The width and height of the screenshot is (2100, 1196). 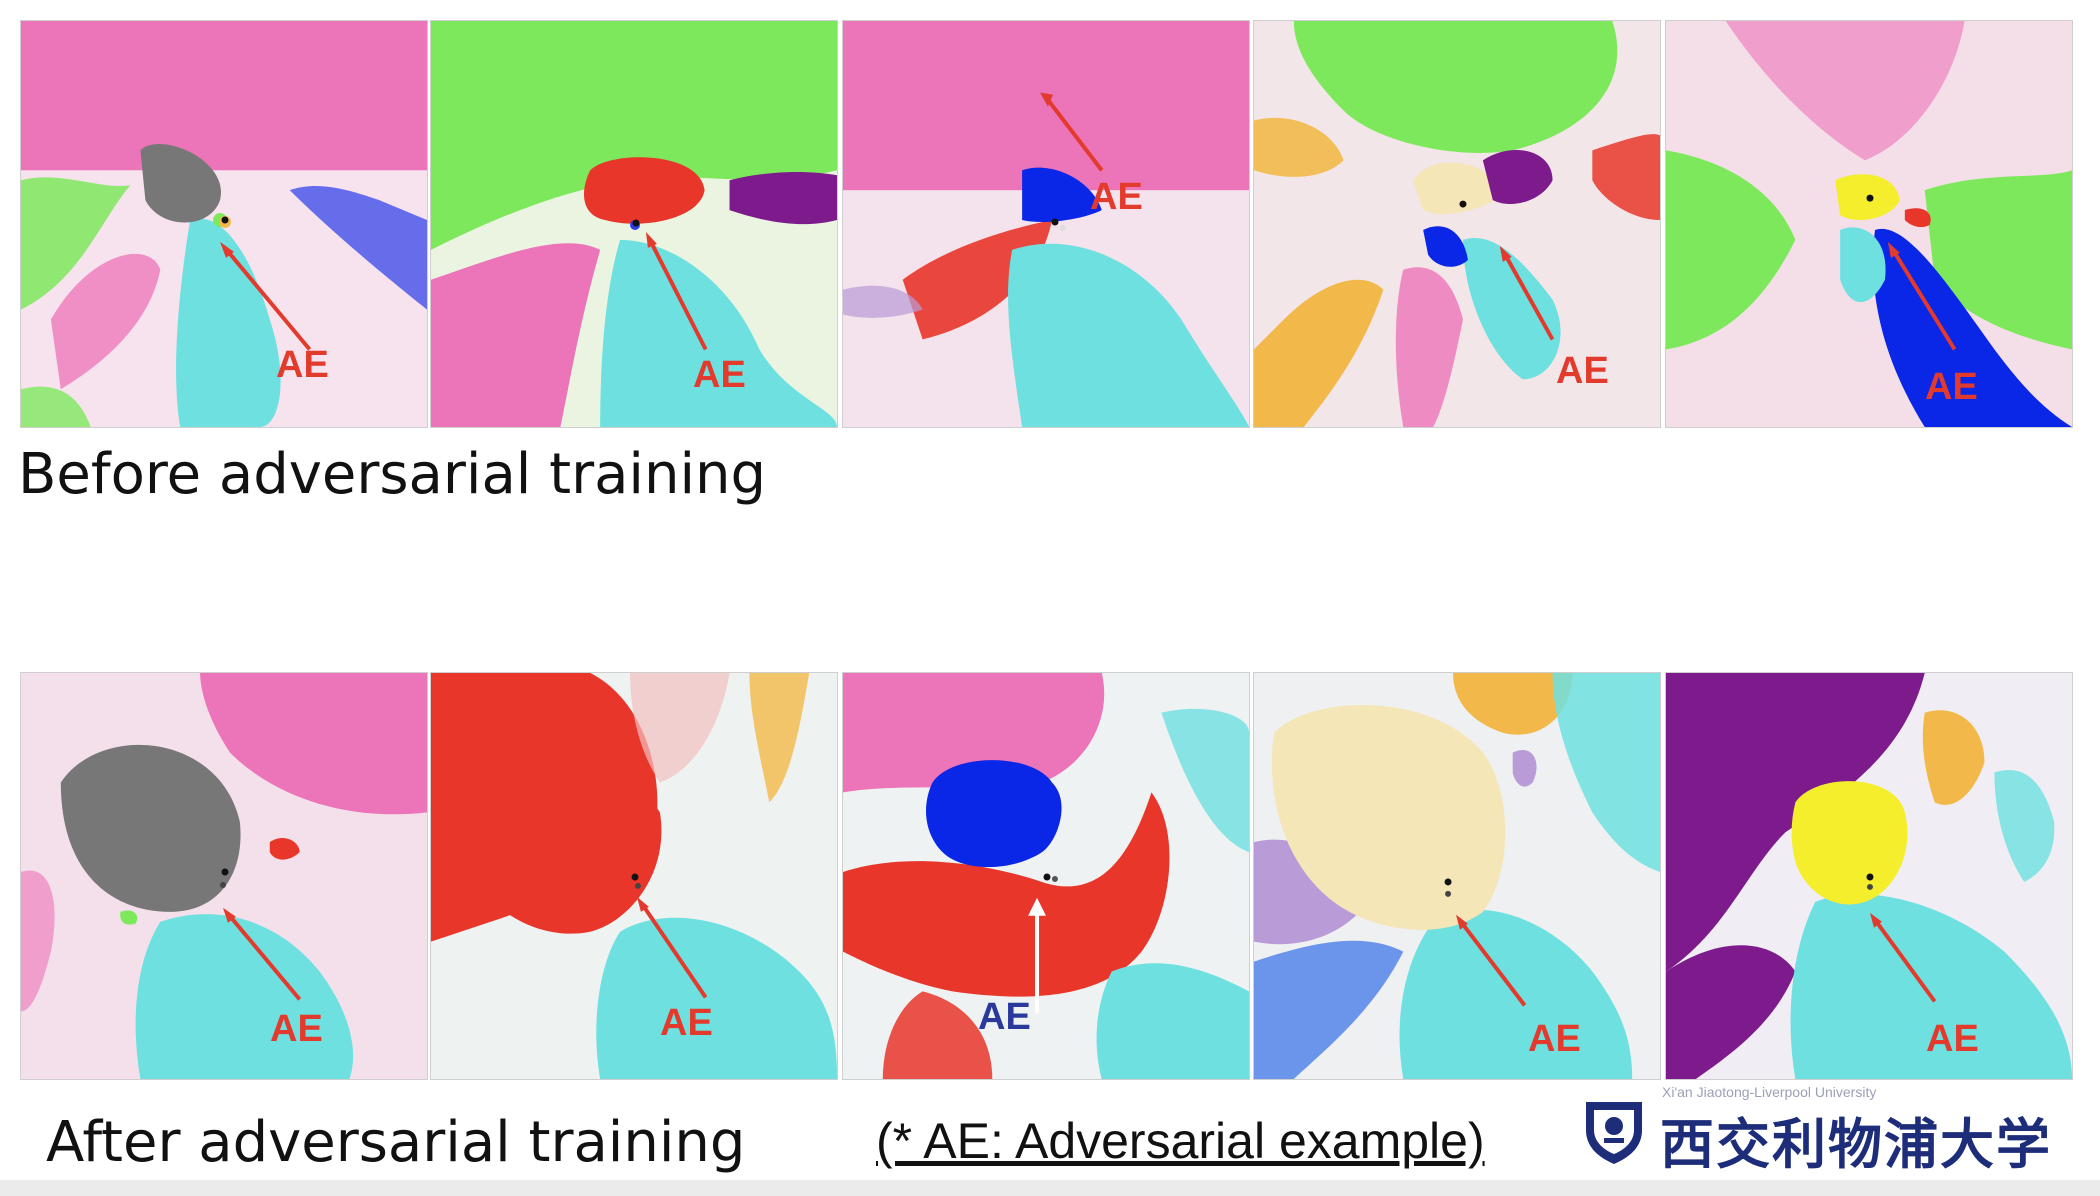 What do you see at coordinates (1116, 197) in the screenshot?
I see `ae-label-before-3: AE` at bounding box center [1116, 197].